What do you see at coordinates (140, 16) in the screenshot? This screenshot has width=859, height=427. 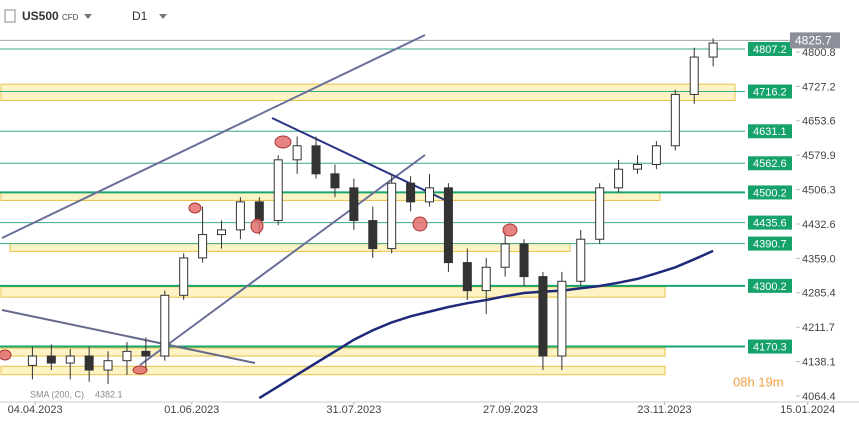 I see `timeframe: D1` at bounding box center [140, 16].